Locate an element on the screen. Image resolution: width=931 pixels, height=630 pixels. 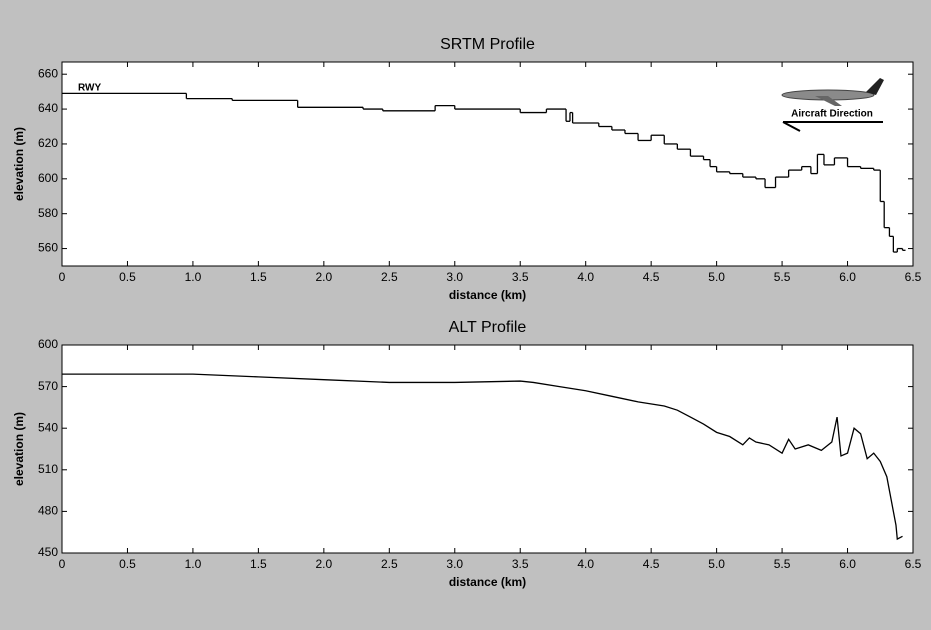
annotation: Aircraft Direction is located at coordinates (832, 114).